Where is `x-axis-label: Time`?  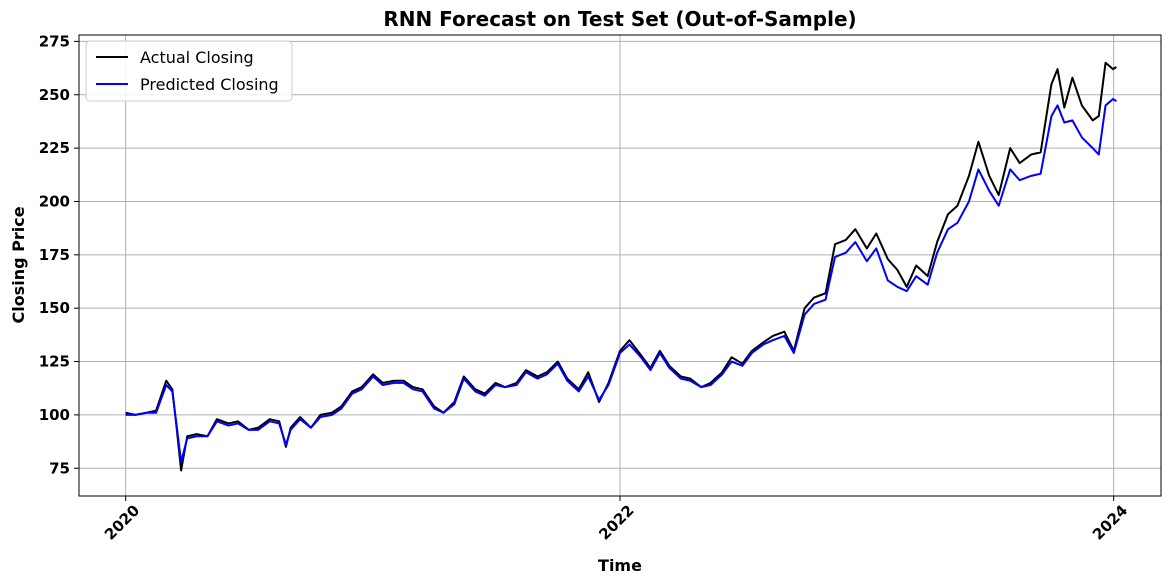
x-axis-label: Time is located at coordinates (620, 565).